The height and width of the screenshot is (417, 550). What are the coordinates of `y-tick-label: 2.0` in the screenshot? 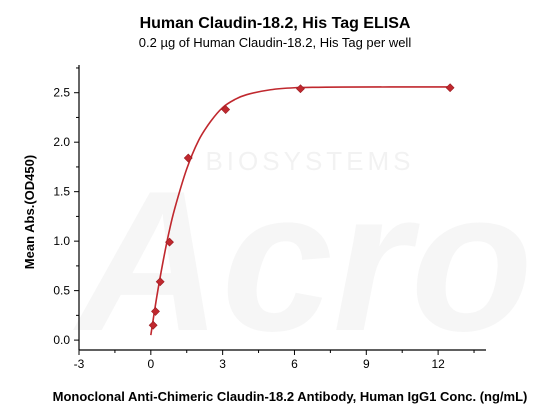 It's located at (61, 142).